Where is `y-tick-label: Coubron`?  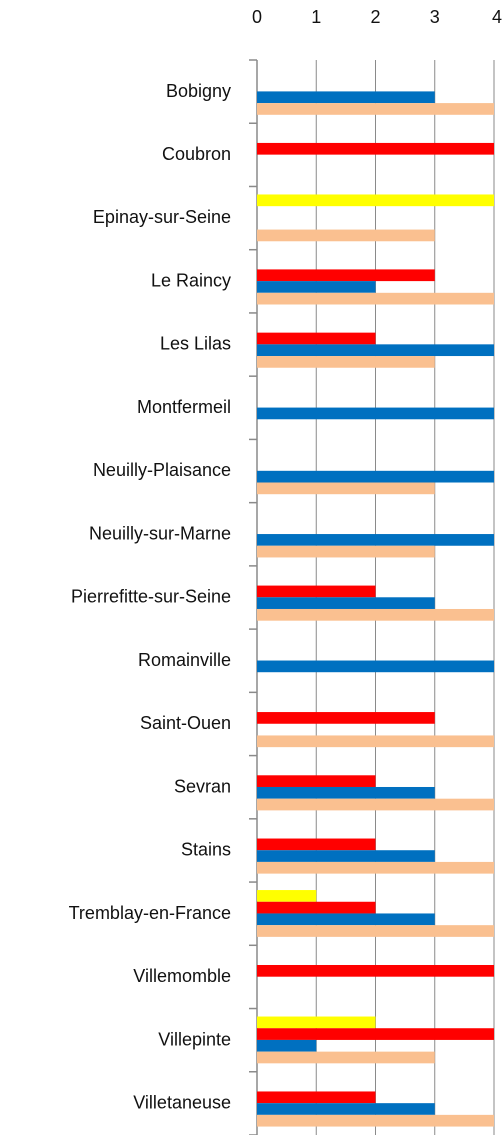 y-tick-label: Coubron is located at coordinates (196, 154).